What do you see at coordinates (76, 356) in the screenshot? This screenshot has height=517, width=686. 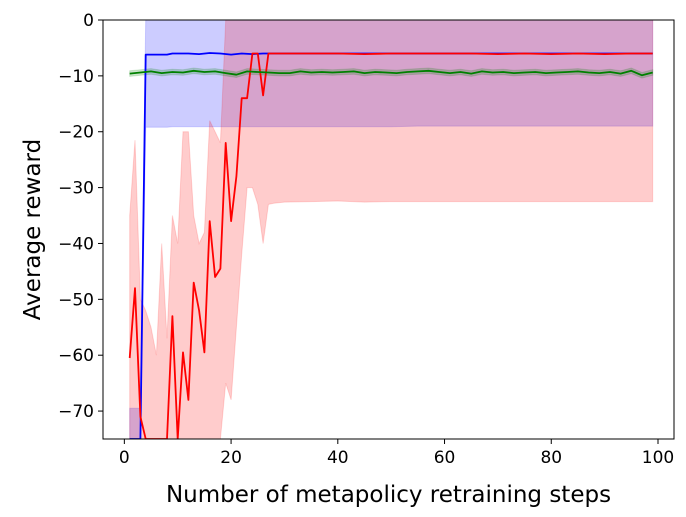 I see `y-tick-label: −60` at bounding box center [76, 356].